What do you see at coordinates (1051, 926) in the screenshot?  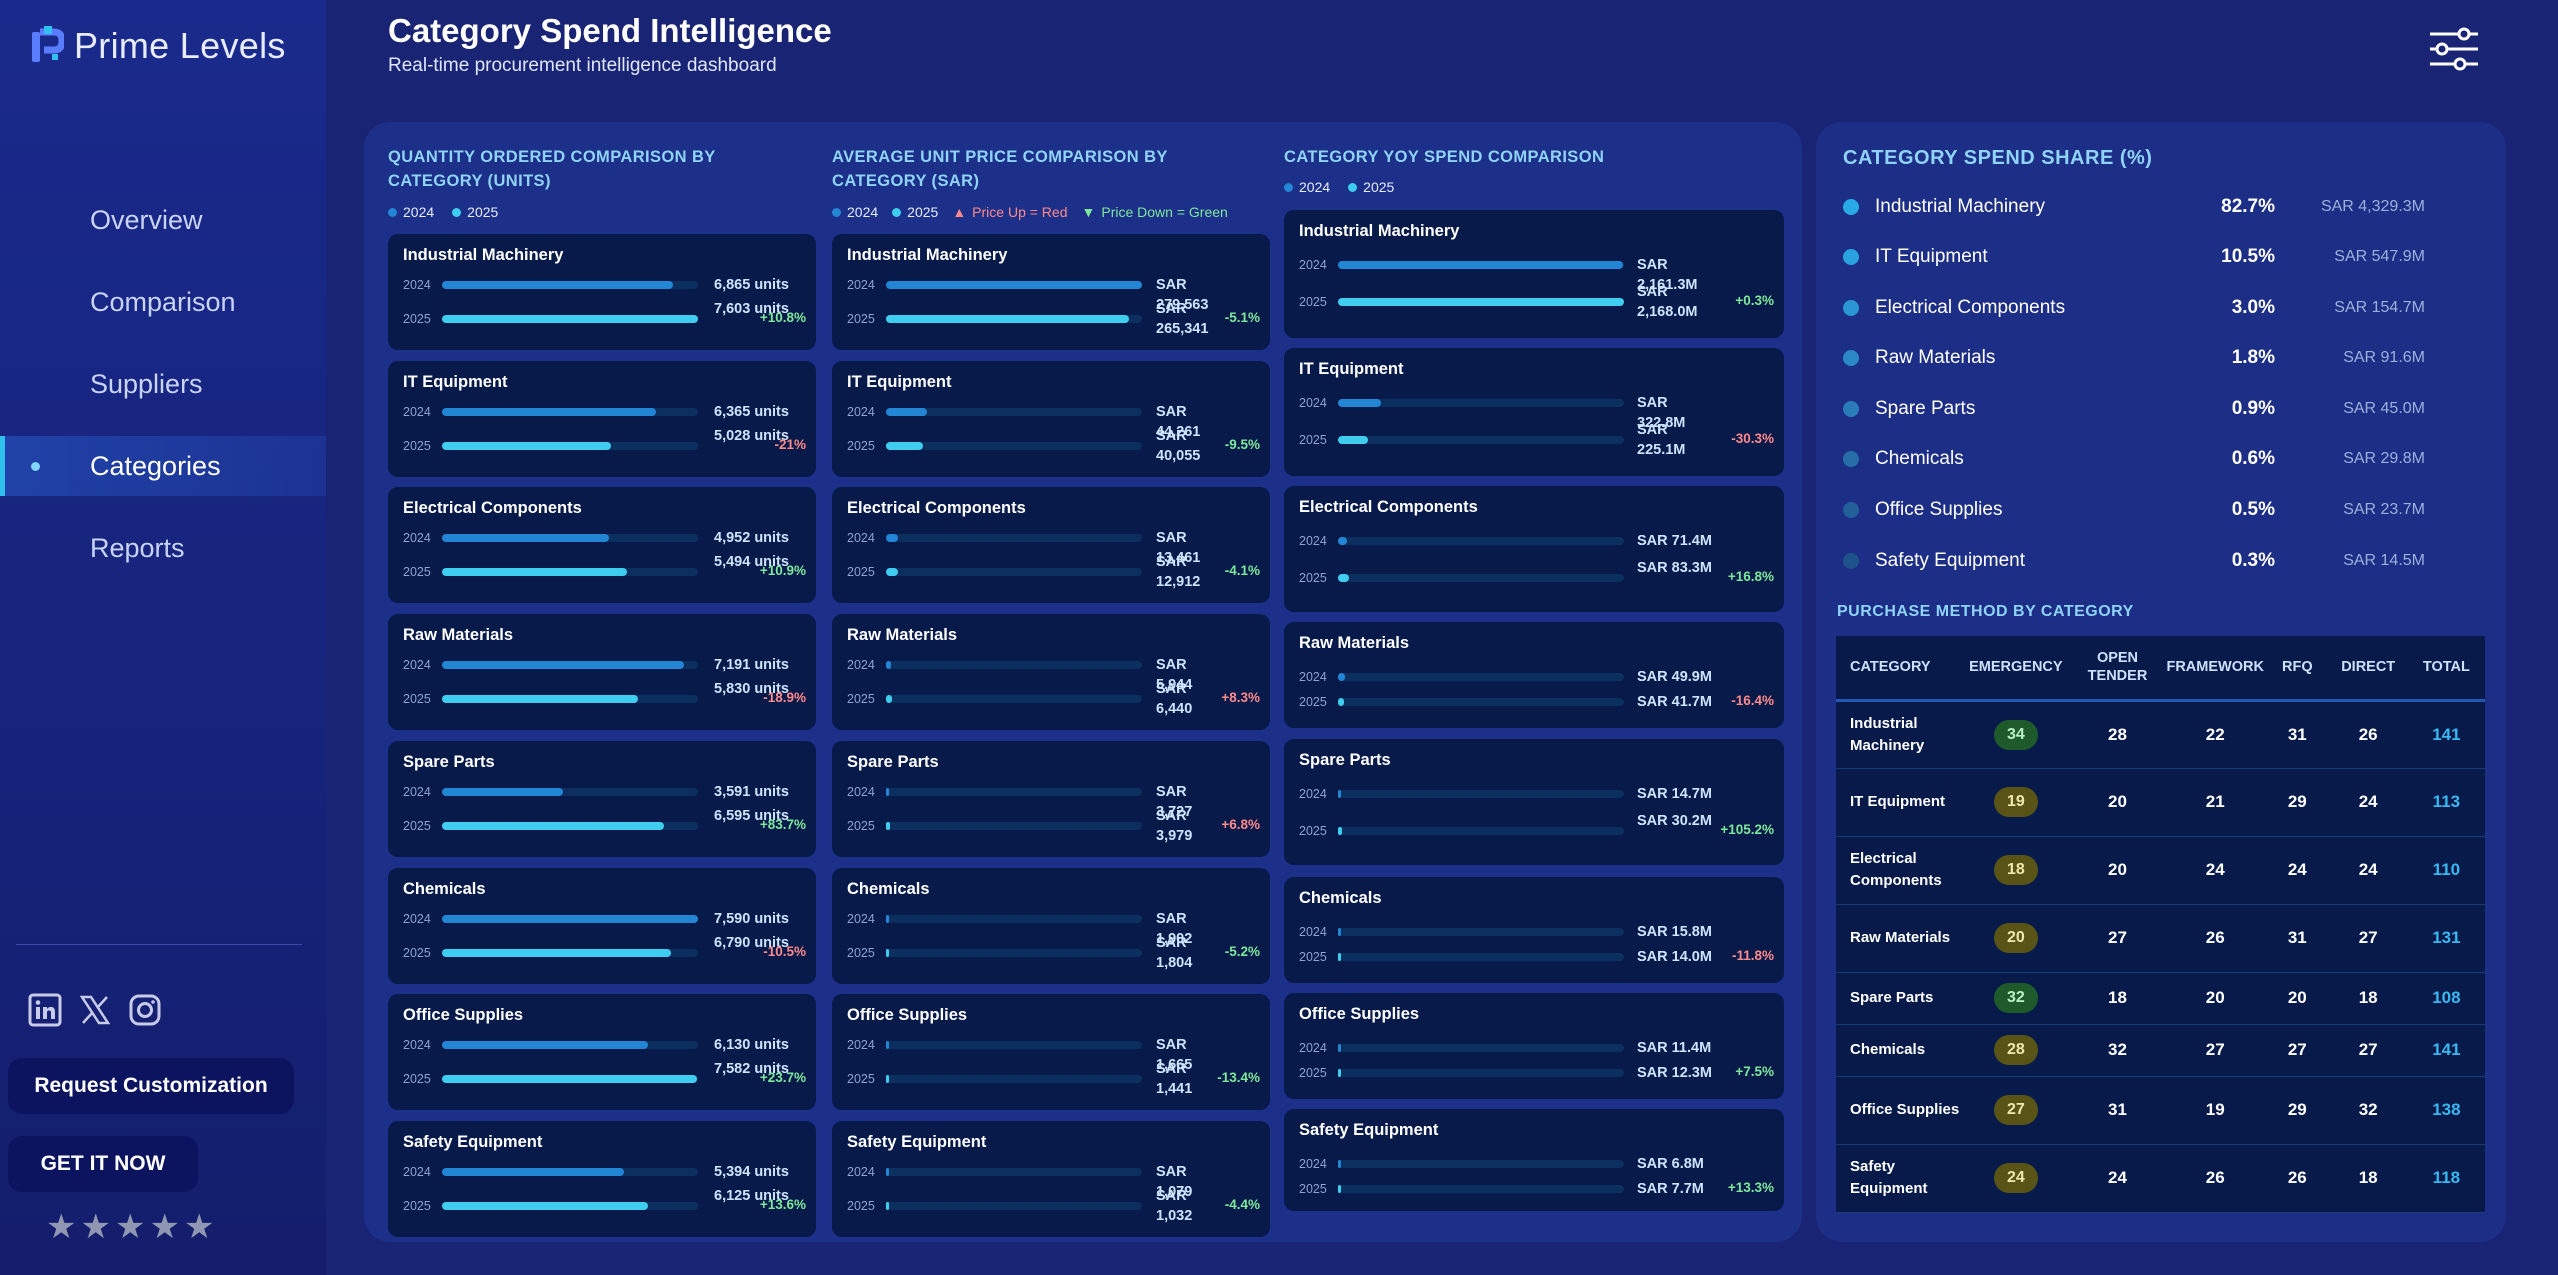 I see `category-card: Chemicals 2024 SAR 1,902 2025 SAR 1,804 -5.2%` at bounding box center [1051, 926].